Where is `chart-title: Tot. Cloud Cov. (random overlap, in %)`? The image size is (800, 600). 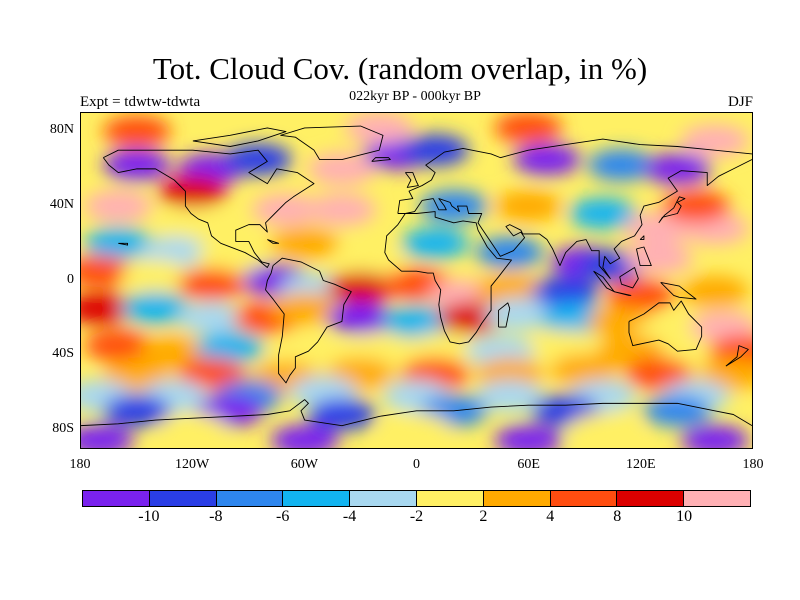
chart-title: Tot. Cloud Cov. (random overlap, in %) is located at coordinates (400, 68).